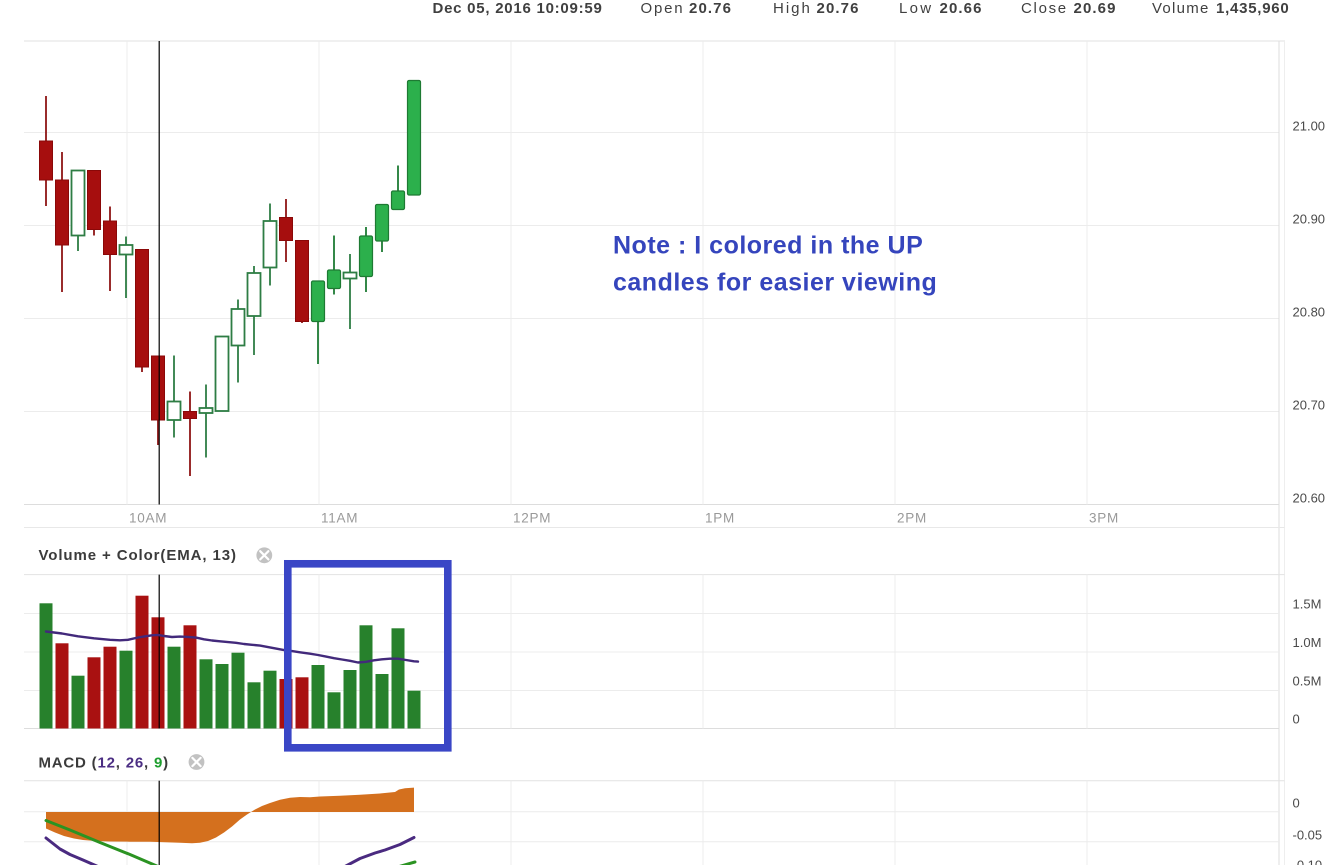  Describe the element at coordinates (775, 283) in the screenshot. I see `svg-text: candles for easier viewing` at that location.